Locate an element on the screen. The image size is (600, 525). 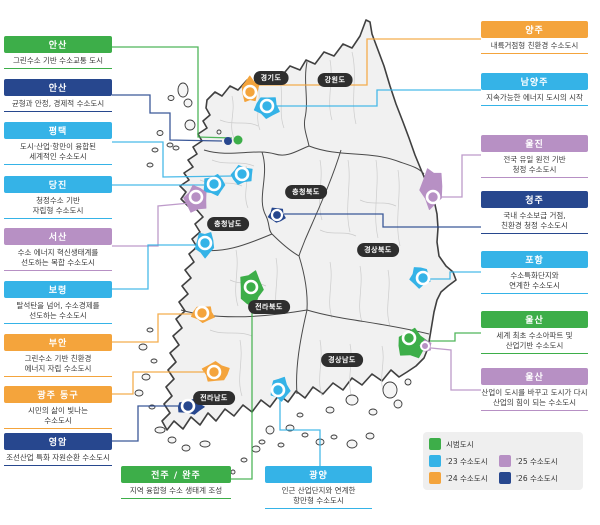
callout-description-line: 수소도시 is located at coordinates (58, 420).